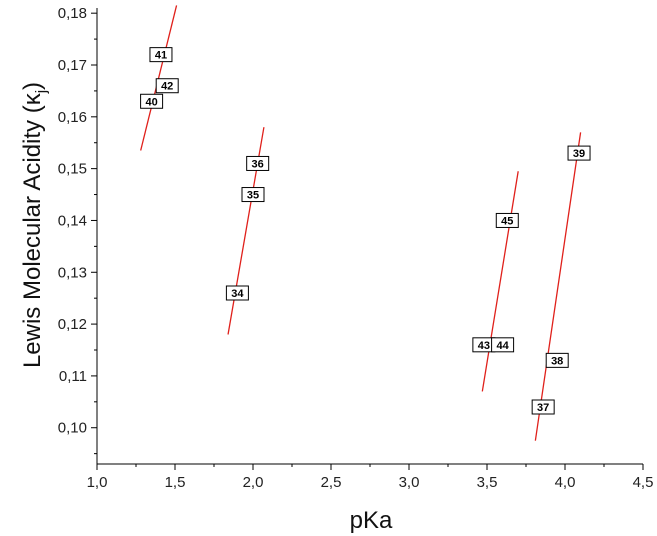 This screenshot has height=536, width=657. I want to click on data-point-label: 45, so click(507, 220).